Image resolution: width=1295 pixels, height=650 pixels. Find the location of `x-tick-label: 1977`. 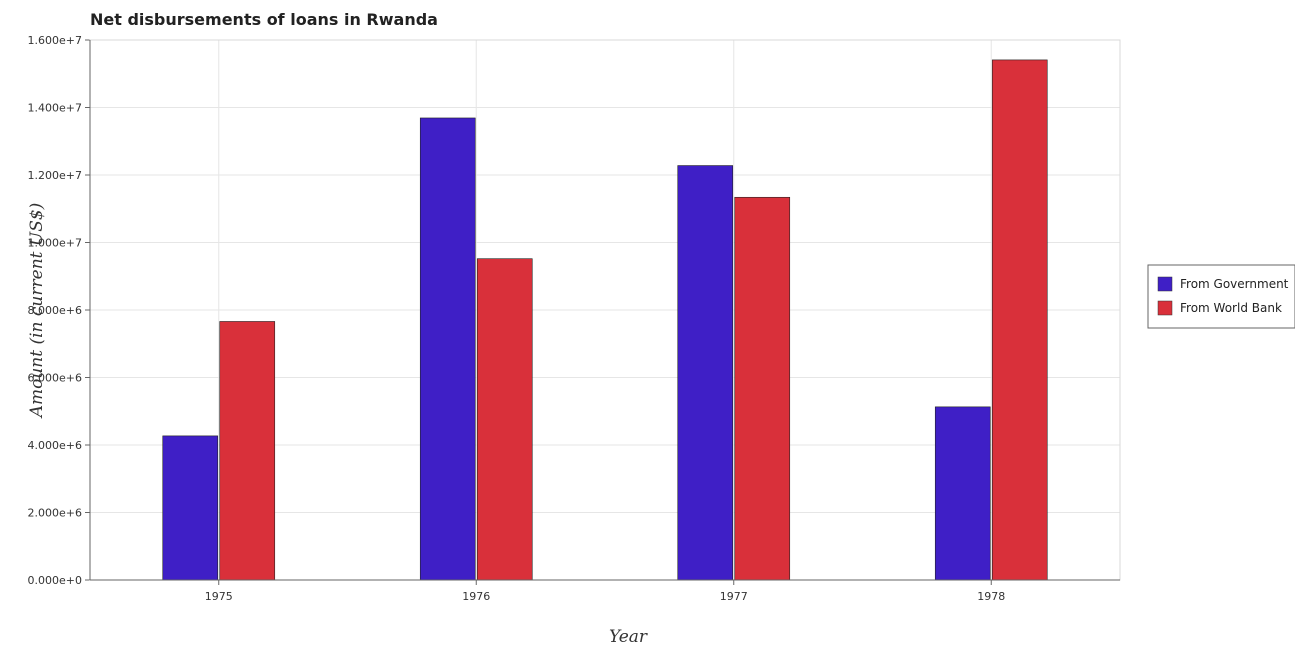

x-tick-label: 1977 is located at coordinates (734, 596).